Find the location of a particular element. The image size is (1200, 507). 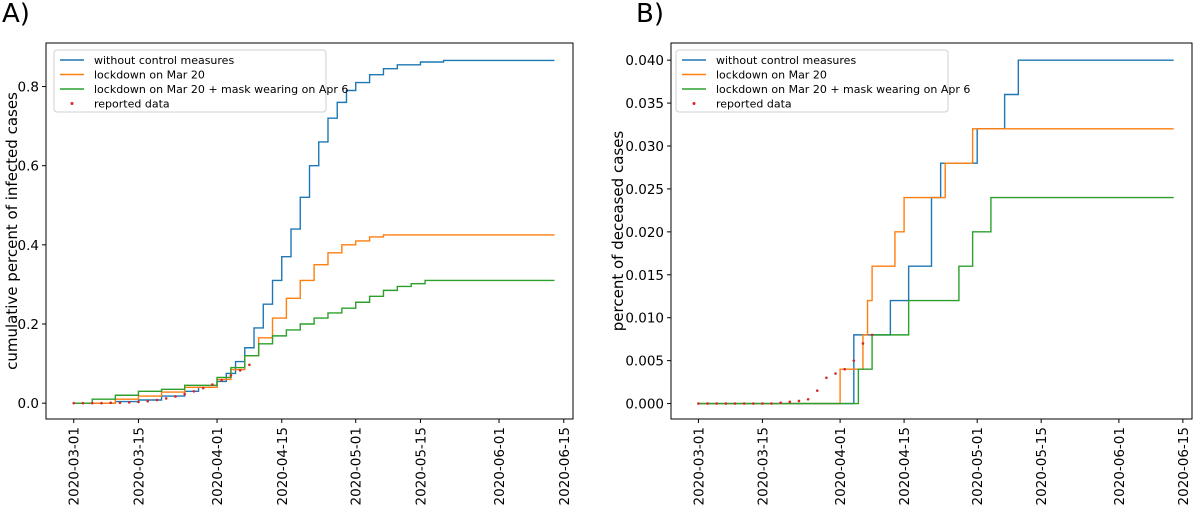

y-tick-label: 0.030 is located at coordinates (644, 147).